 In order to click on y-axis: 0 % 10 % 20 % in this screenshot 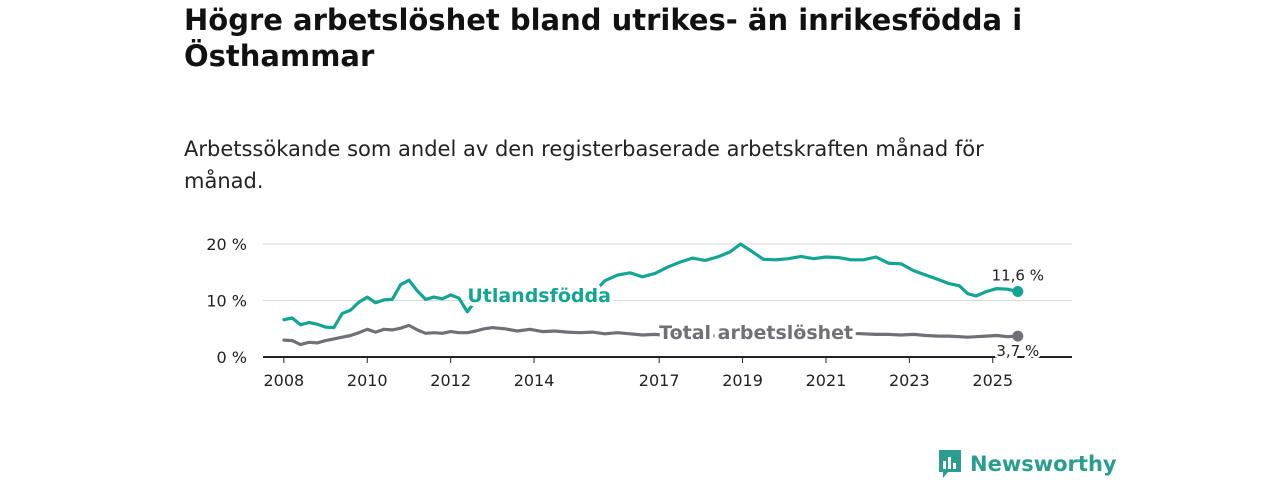, I will do `click(226, 301)`.